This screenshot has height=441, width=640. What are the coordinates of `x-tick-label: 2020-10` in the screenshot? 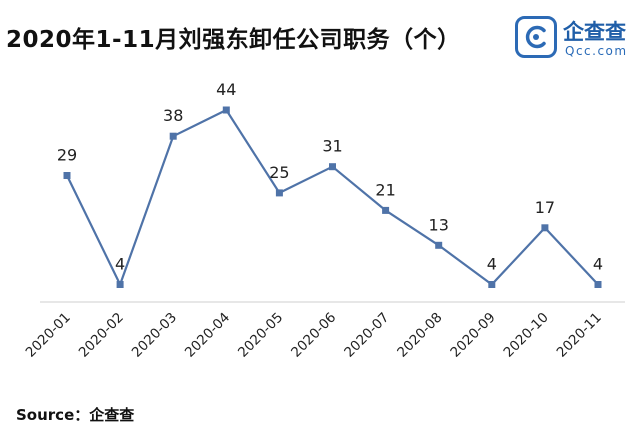 It's located at (526, 335).